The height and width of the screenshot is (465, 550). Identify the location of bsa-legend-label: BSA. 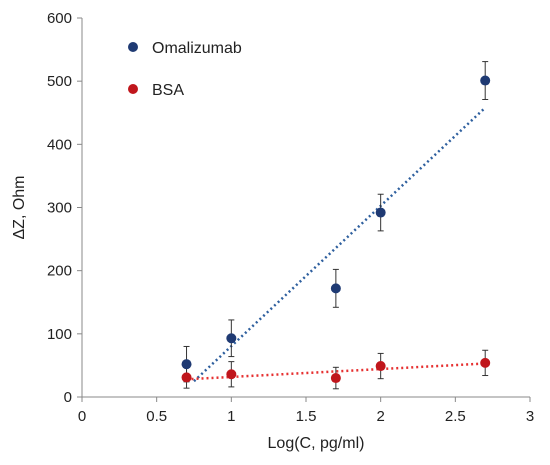
(168, 90).